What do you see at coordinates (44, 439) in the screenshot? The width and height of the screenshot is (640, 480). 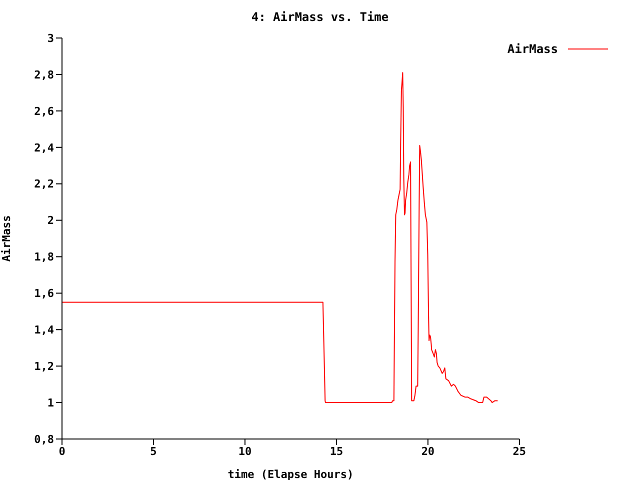 I see `y-tick-label: 0,8` at bounding box center [44, 439].